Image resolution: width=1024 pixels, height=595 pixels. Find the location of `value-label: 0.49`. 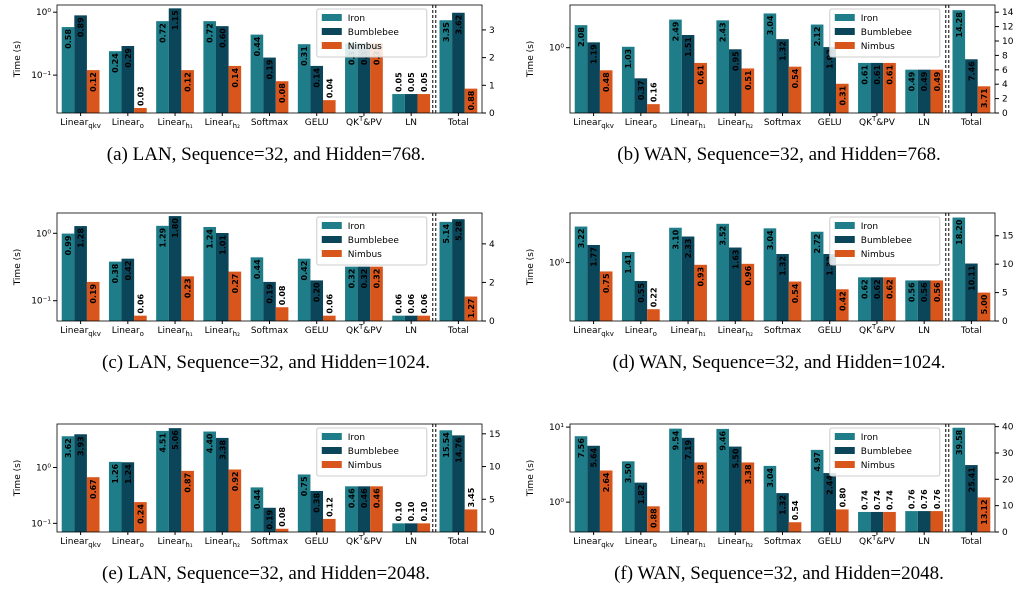

value-label: 0.49 is located at coordinates (937, 81).